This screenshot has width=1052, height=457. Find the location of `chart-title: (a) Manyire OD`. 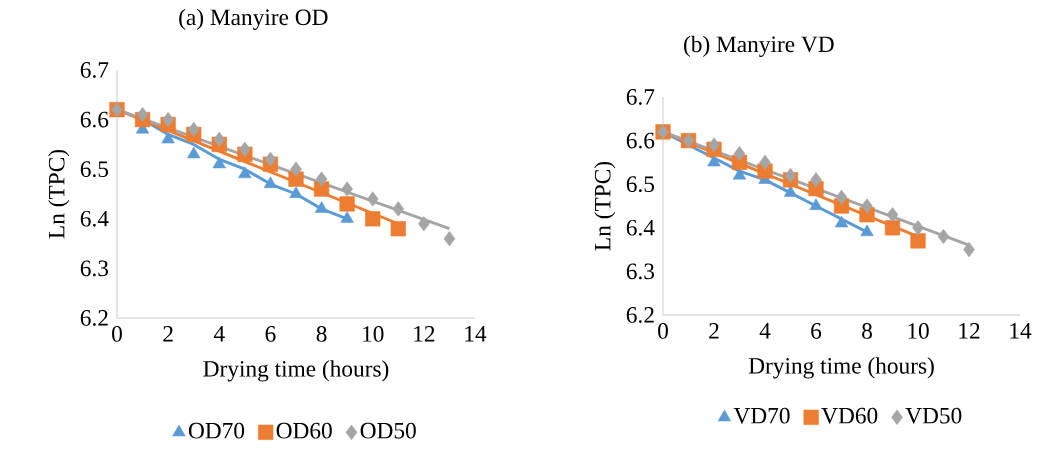

chart-title: (a) Manyire OD is located at coordinates (253, 19).